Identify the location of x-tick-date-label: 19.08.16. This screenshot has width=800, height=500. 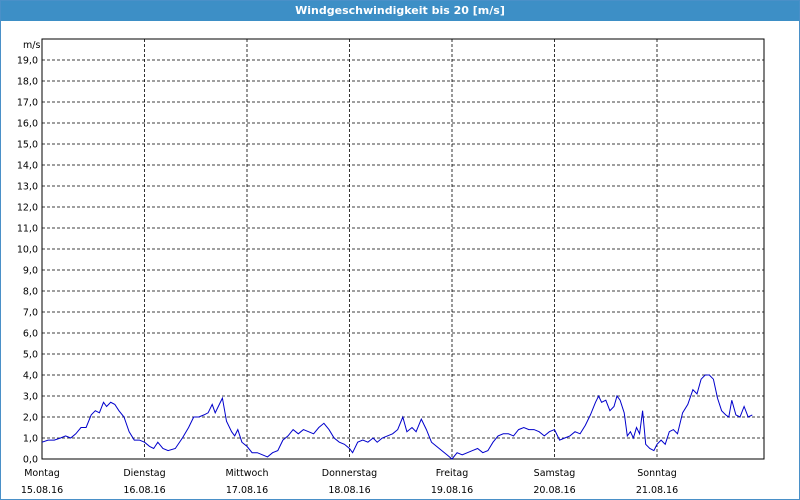
(452, 490).